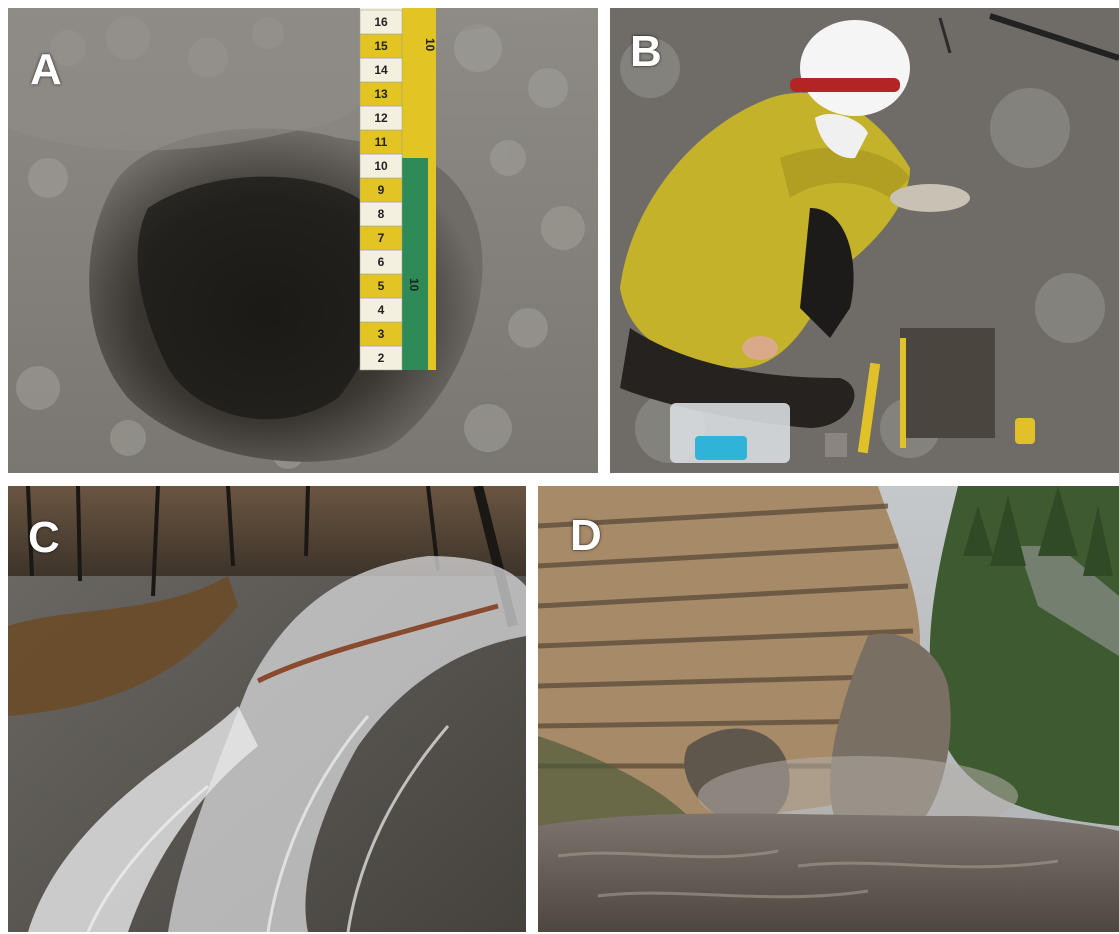  I want to click on ruler-number: 14, so click(381, 70).